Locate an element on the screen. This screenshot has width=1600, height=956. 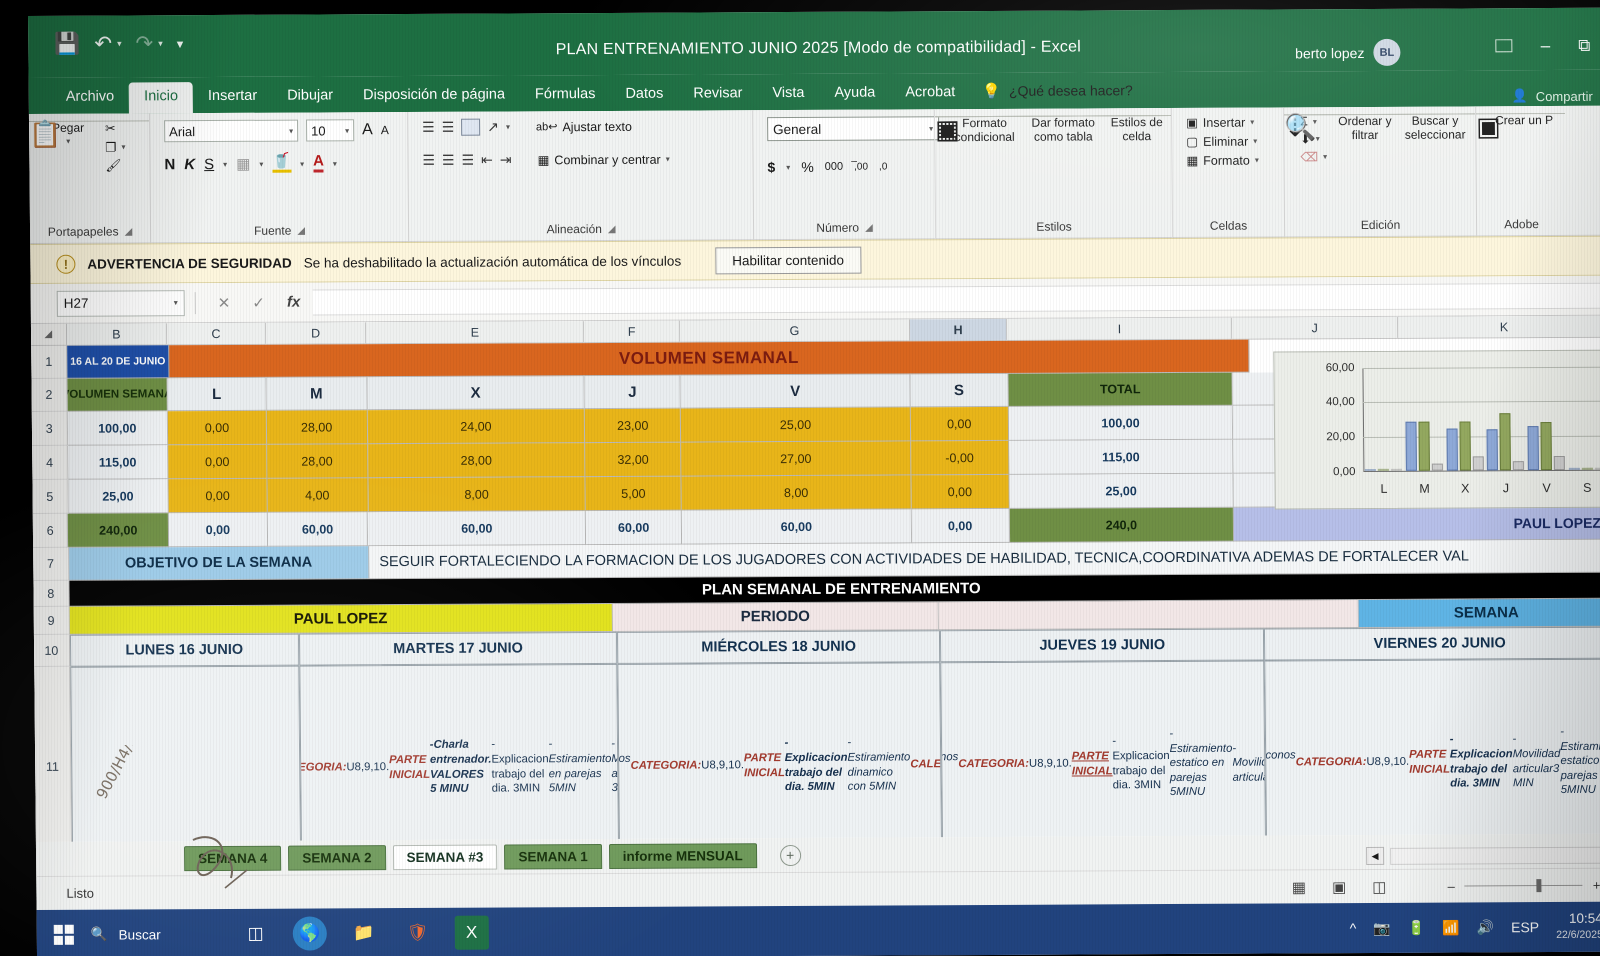
tab-ayuda: Ayuda is located at coordinates (855, 92).